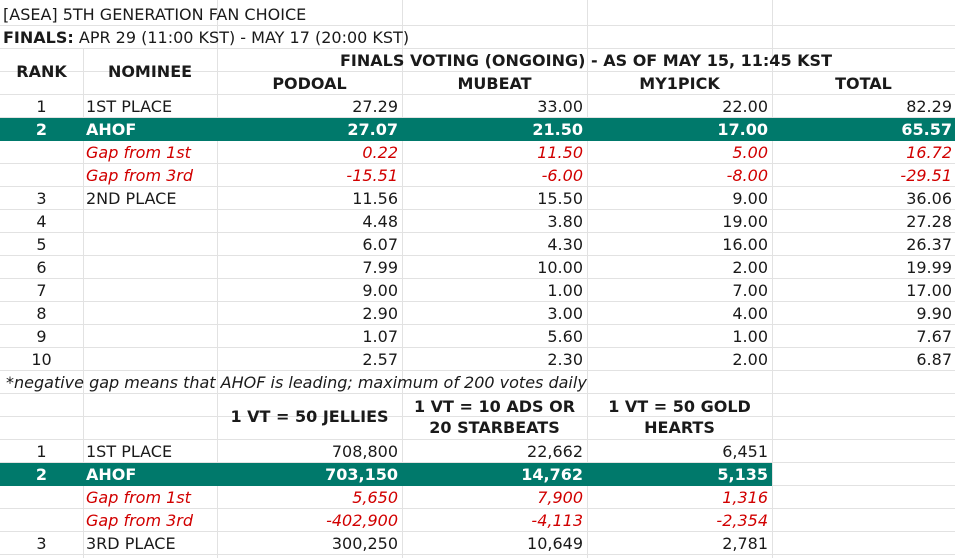 The width and height of the screenshot is (955, 558). Describe the element at coordinates (565, 290) in the screenshot. I see `finals-cell-mubeat: 1.00` at that location.